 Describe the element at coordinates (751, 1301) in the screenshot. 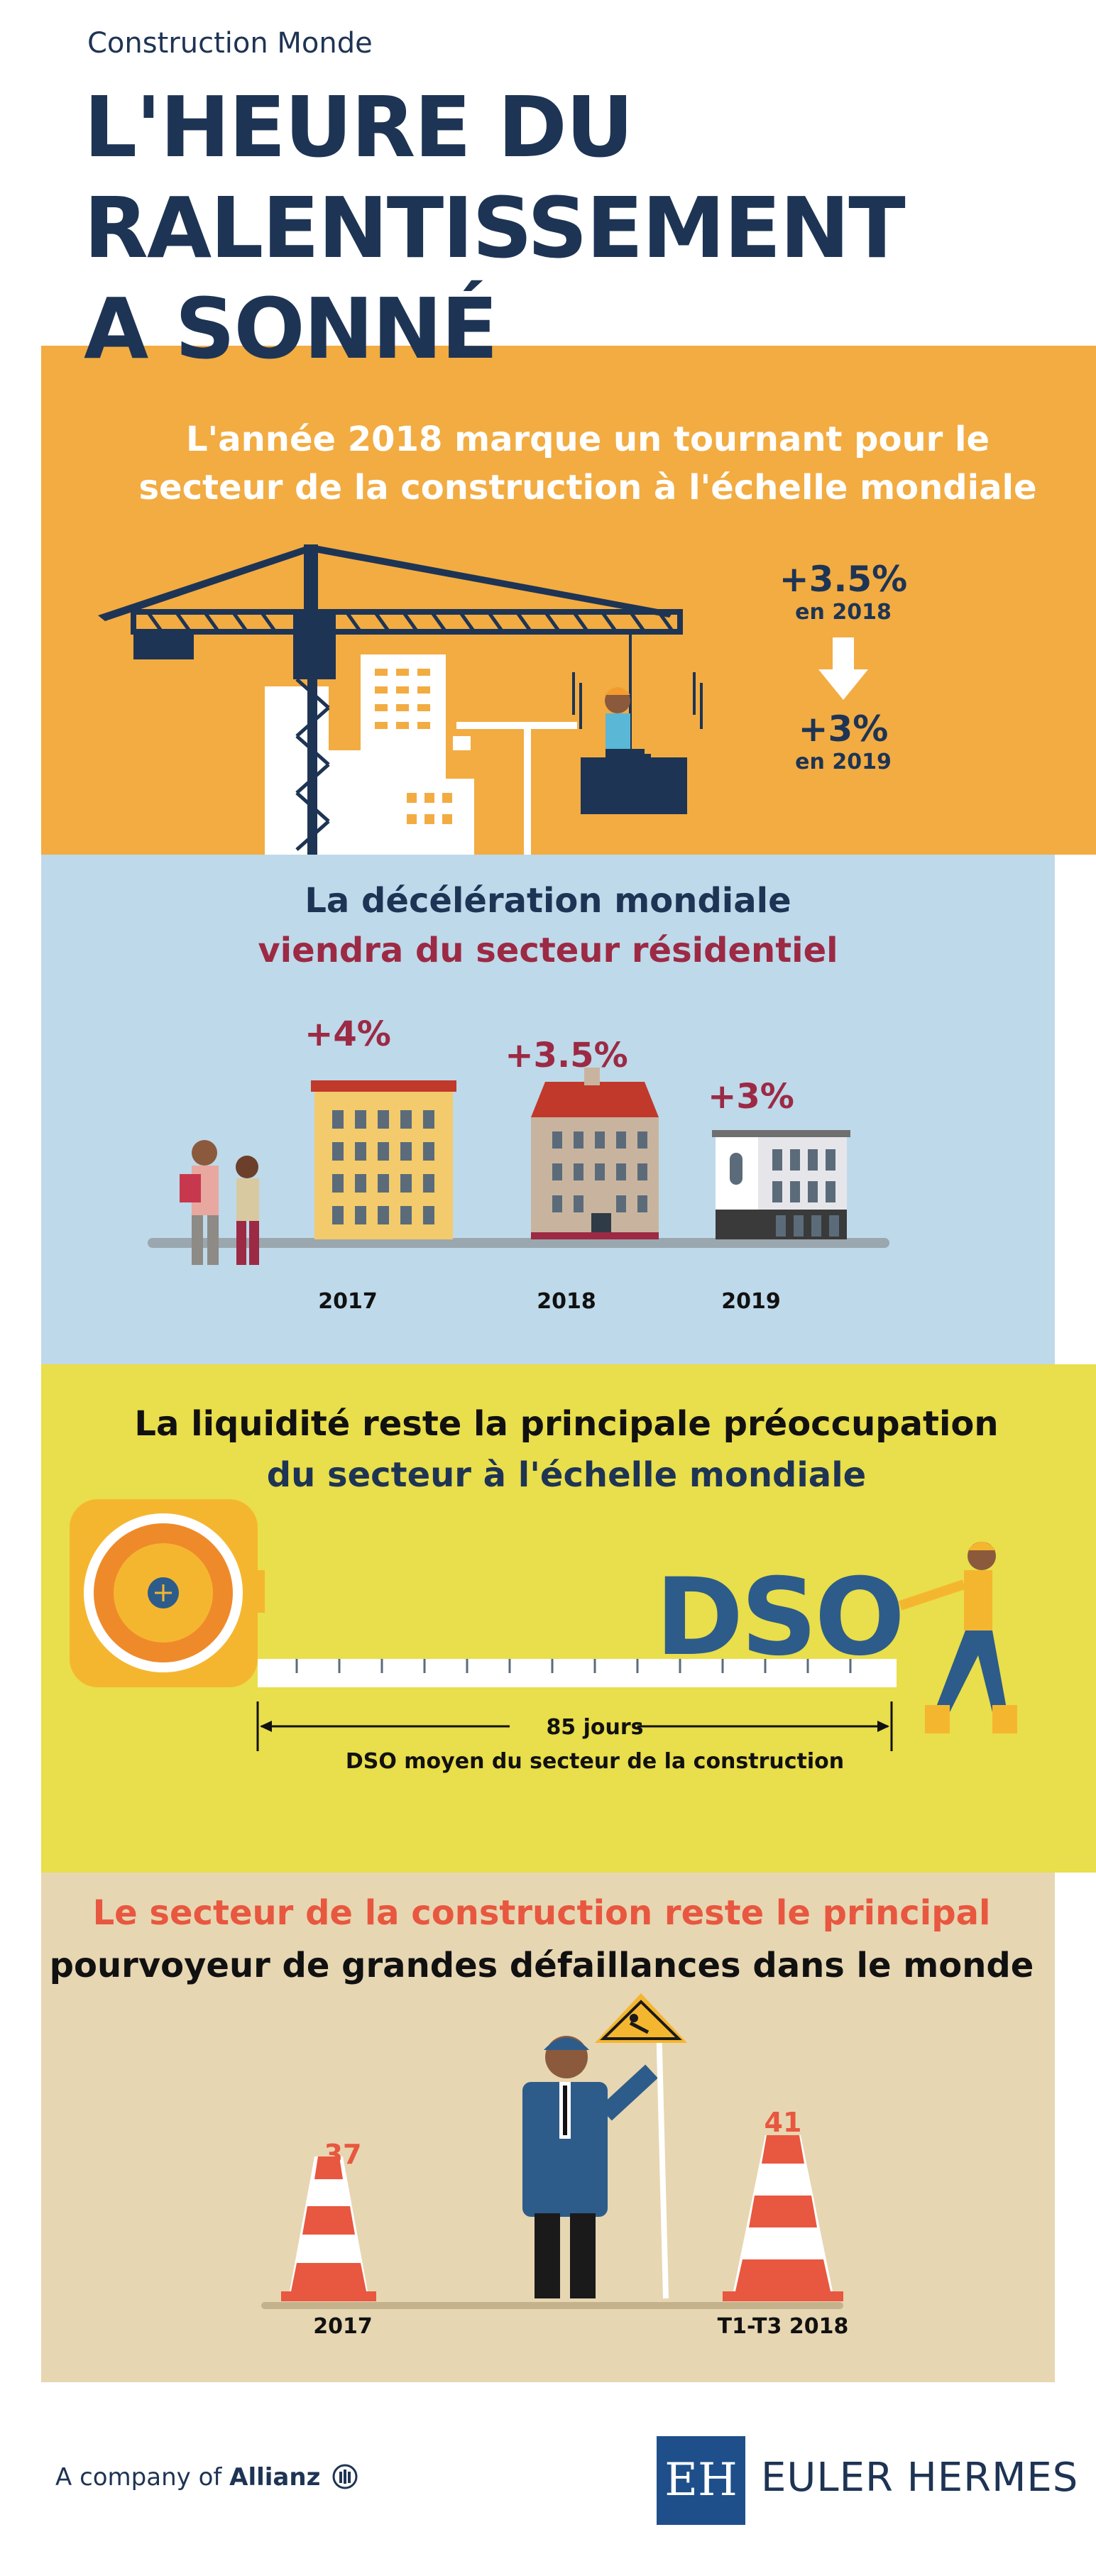

I see `year-2019: 2019` at that location.